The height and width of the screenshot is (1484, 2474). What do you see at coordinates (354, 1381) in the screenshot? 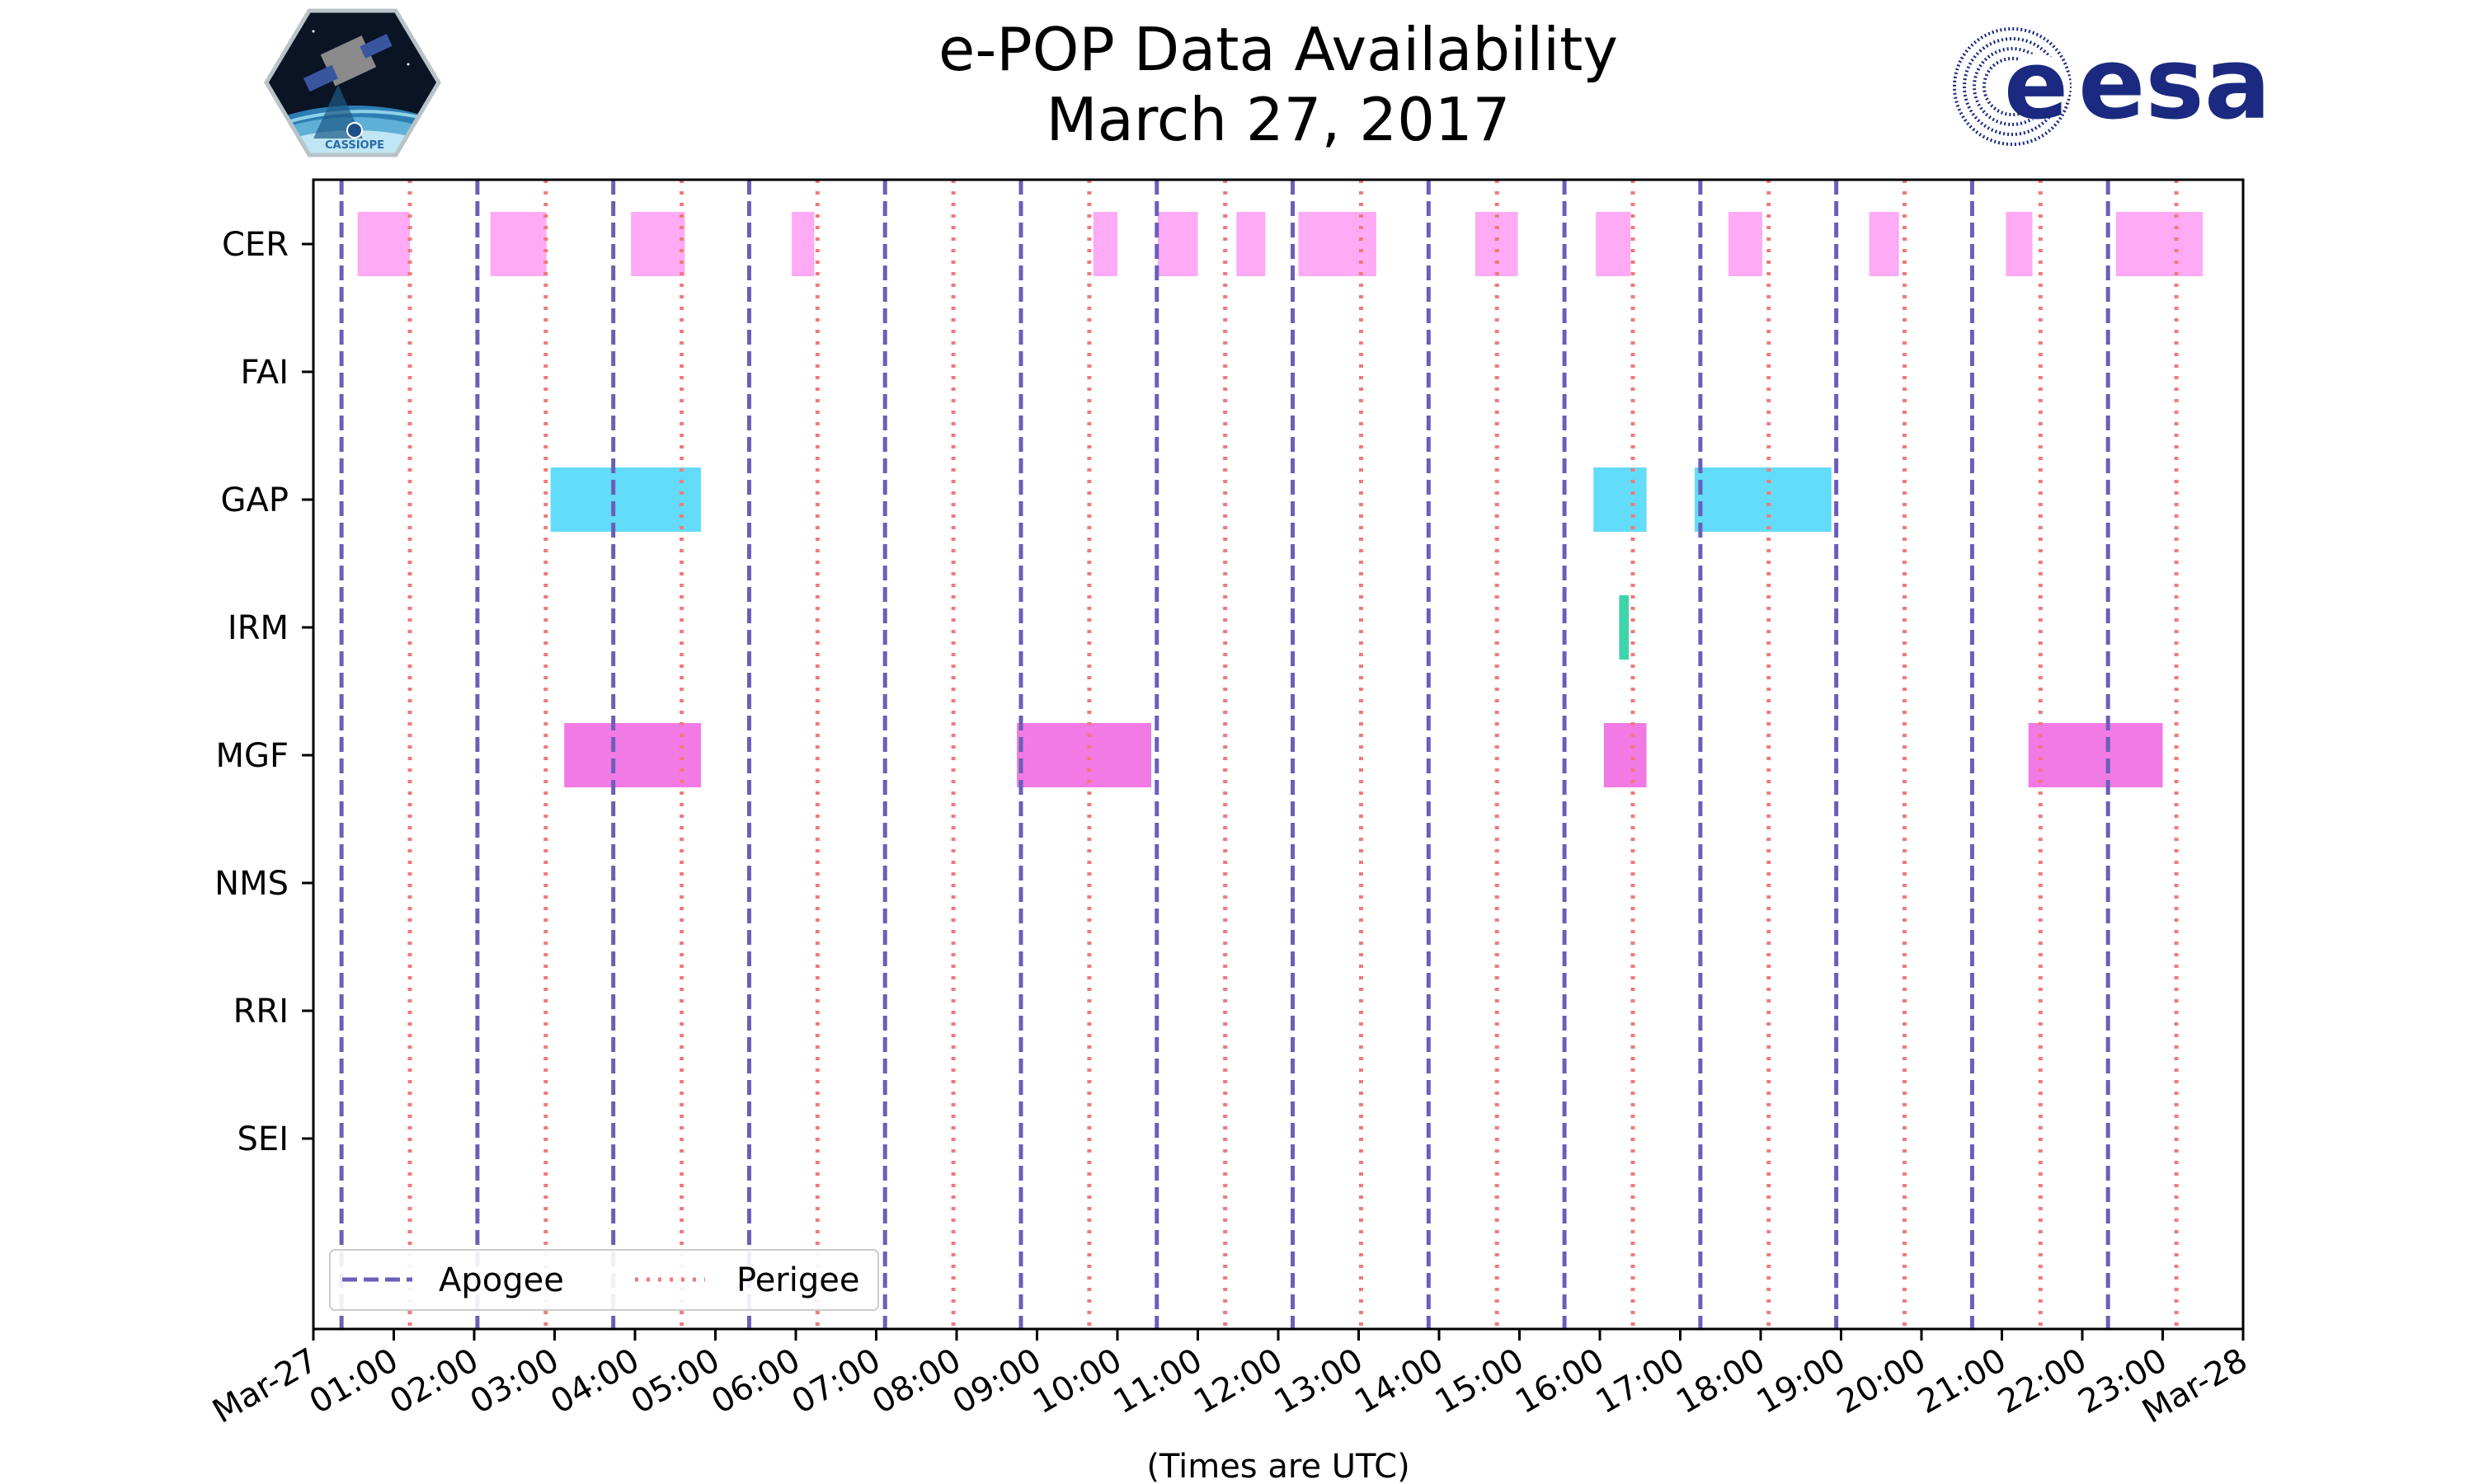
I see `x-tick-label: 01:00` at bounding box center [354, 1381].